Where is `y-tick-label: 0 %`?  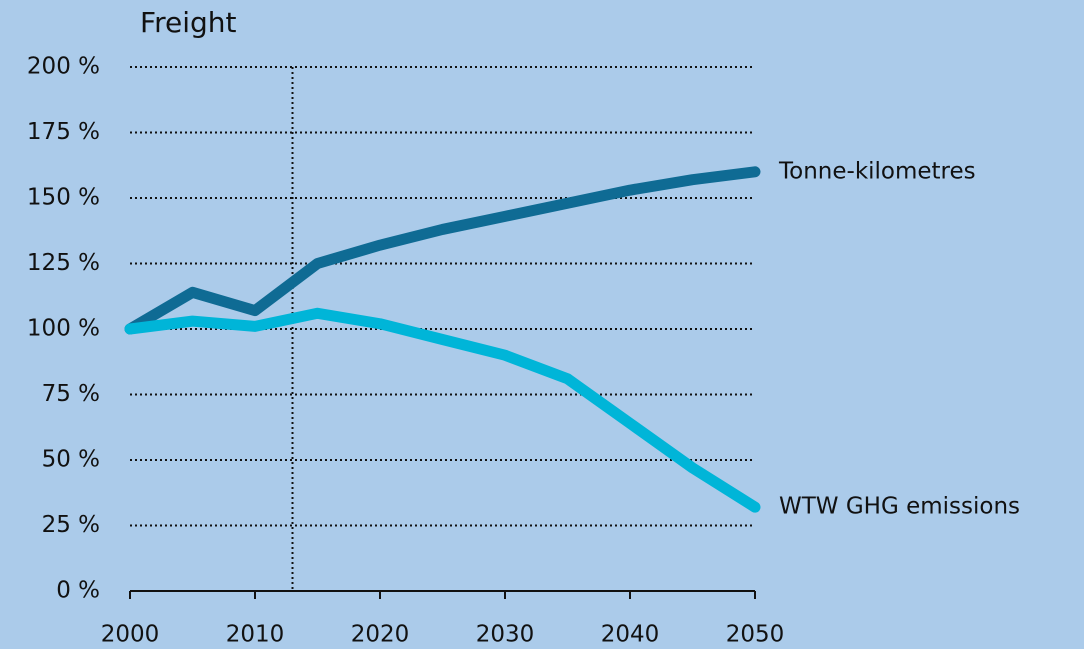 y-tick-label: 0 % is located at coordinates (78, 591).